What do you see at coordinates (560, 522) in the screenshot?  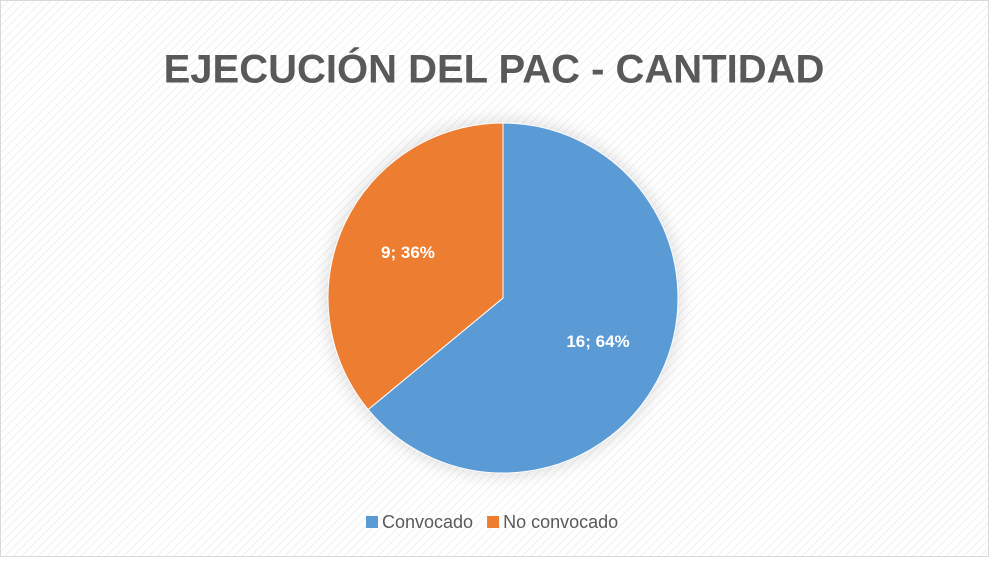 I see `legend-label: No convocado` at bounding box center [560, 522].